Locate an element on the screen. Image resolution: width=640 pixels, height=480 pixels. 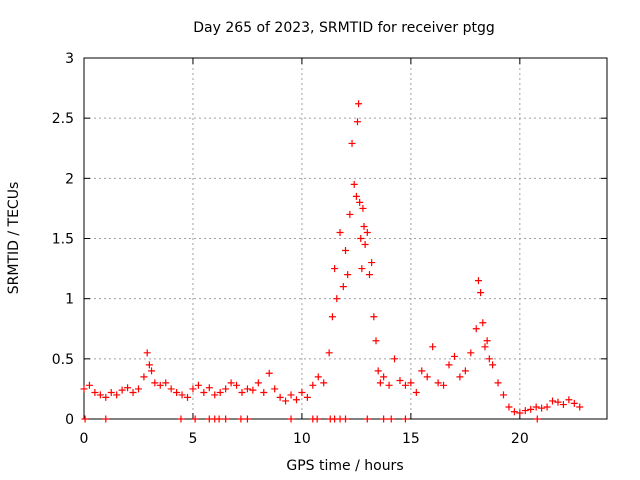
x-tick-labels: 0 5 10 15 20 is located at coordinates (304, 439).